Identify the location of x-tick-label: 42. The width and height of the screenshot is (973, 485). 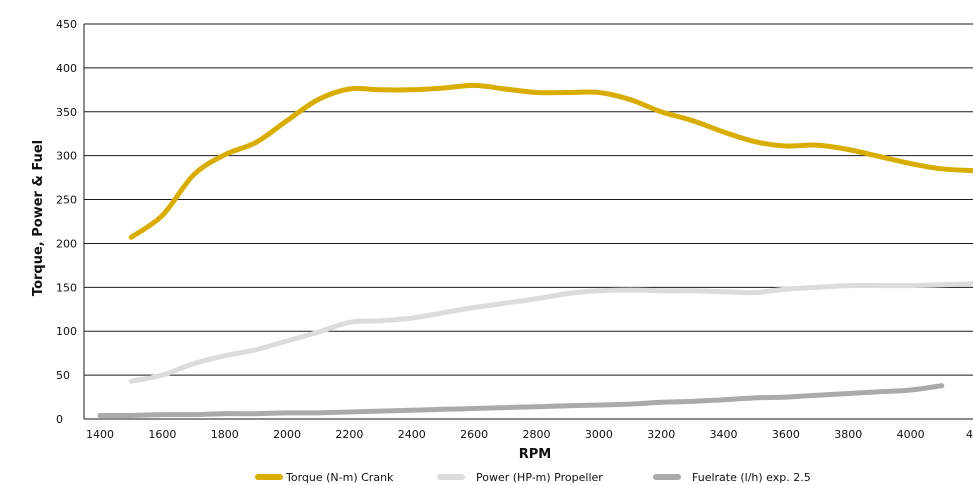
(969, 434).